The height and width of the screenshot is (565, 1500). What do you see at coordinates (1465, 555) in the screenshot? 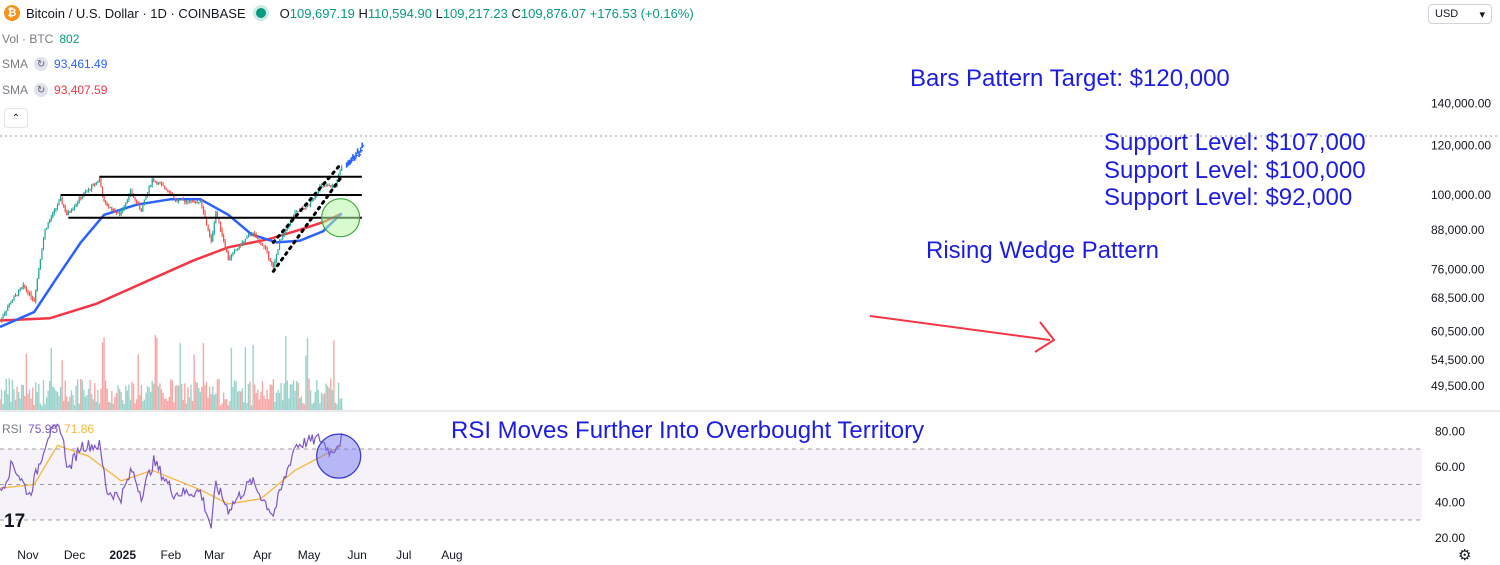
I see `gear-icon: ⚙` at bounding box center [1465, 555].